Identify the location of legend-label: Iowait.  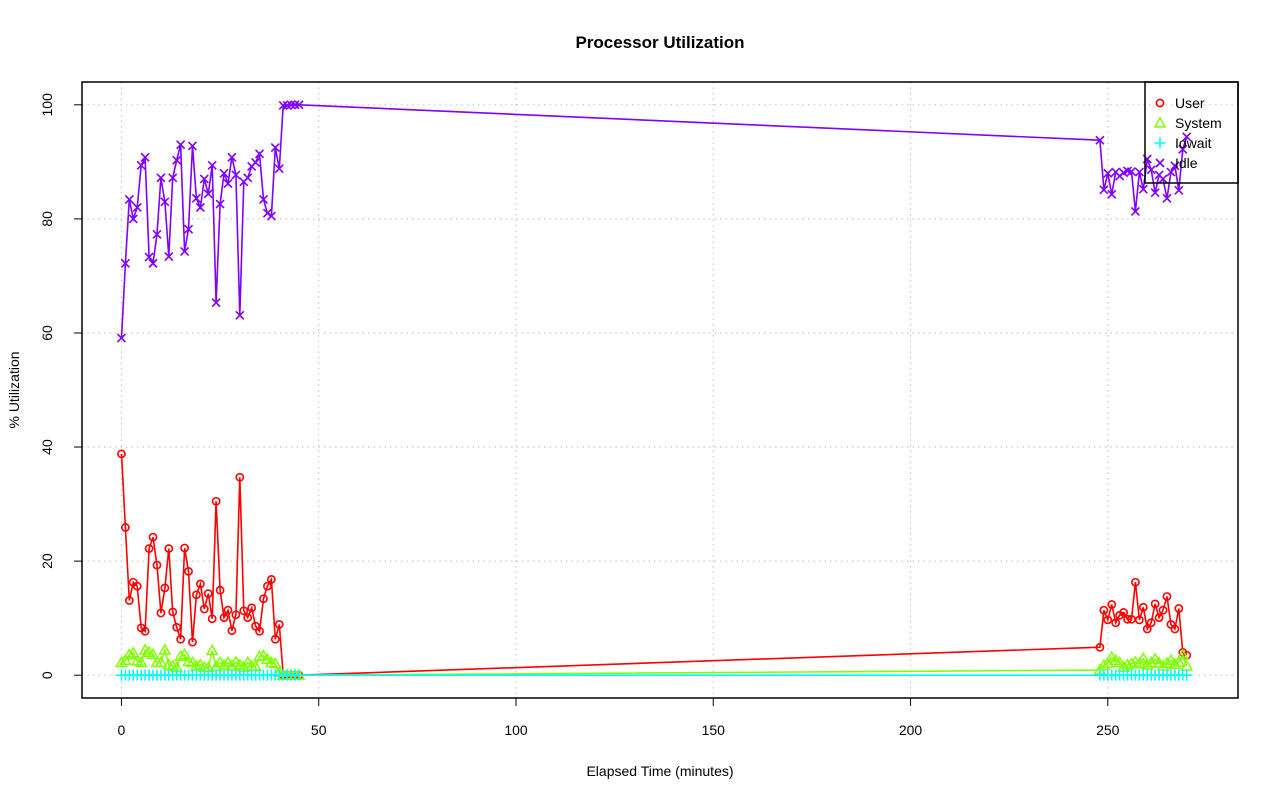
(1193, 143).